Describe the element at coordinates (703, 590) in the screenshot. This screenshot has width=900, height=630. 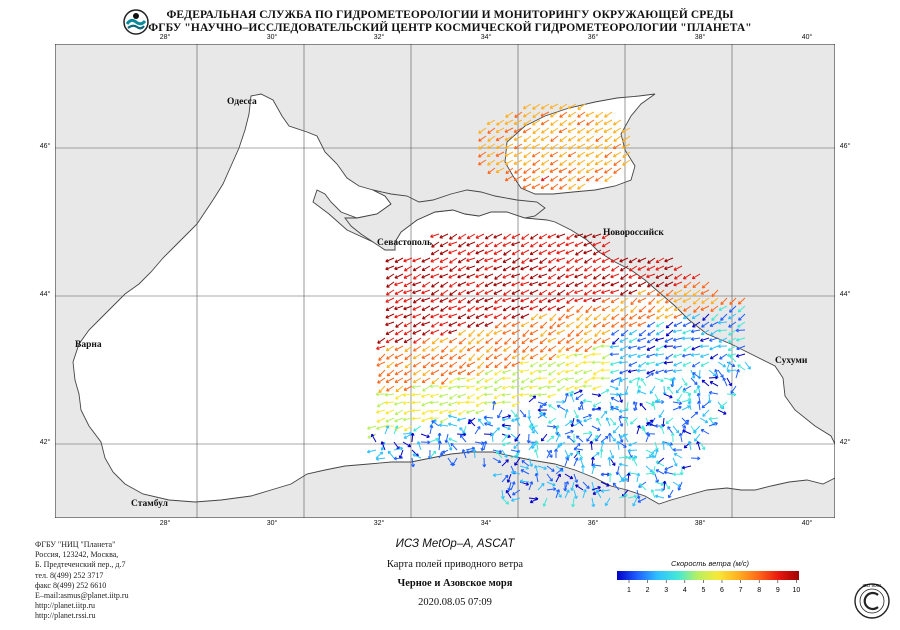
I see `legend-tick-label: 5` at that location.